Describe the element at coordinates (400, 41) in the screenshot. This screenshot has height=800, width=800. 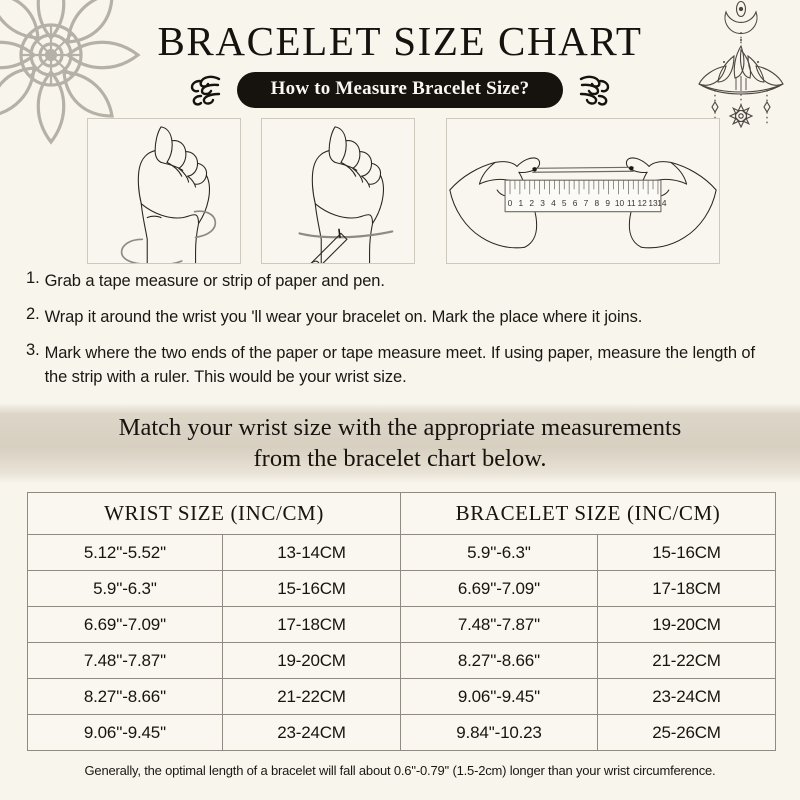
I see `page-title: BRACELET SIZE CHART` at that location.